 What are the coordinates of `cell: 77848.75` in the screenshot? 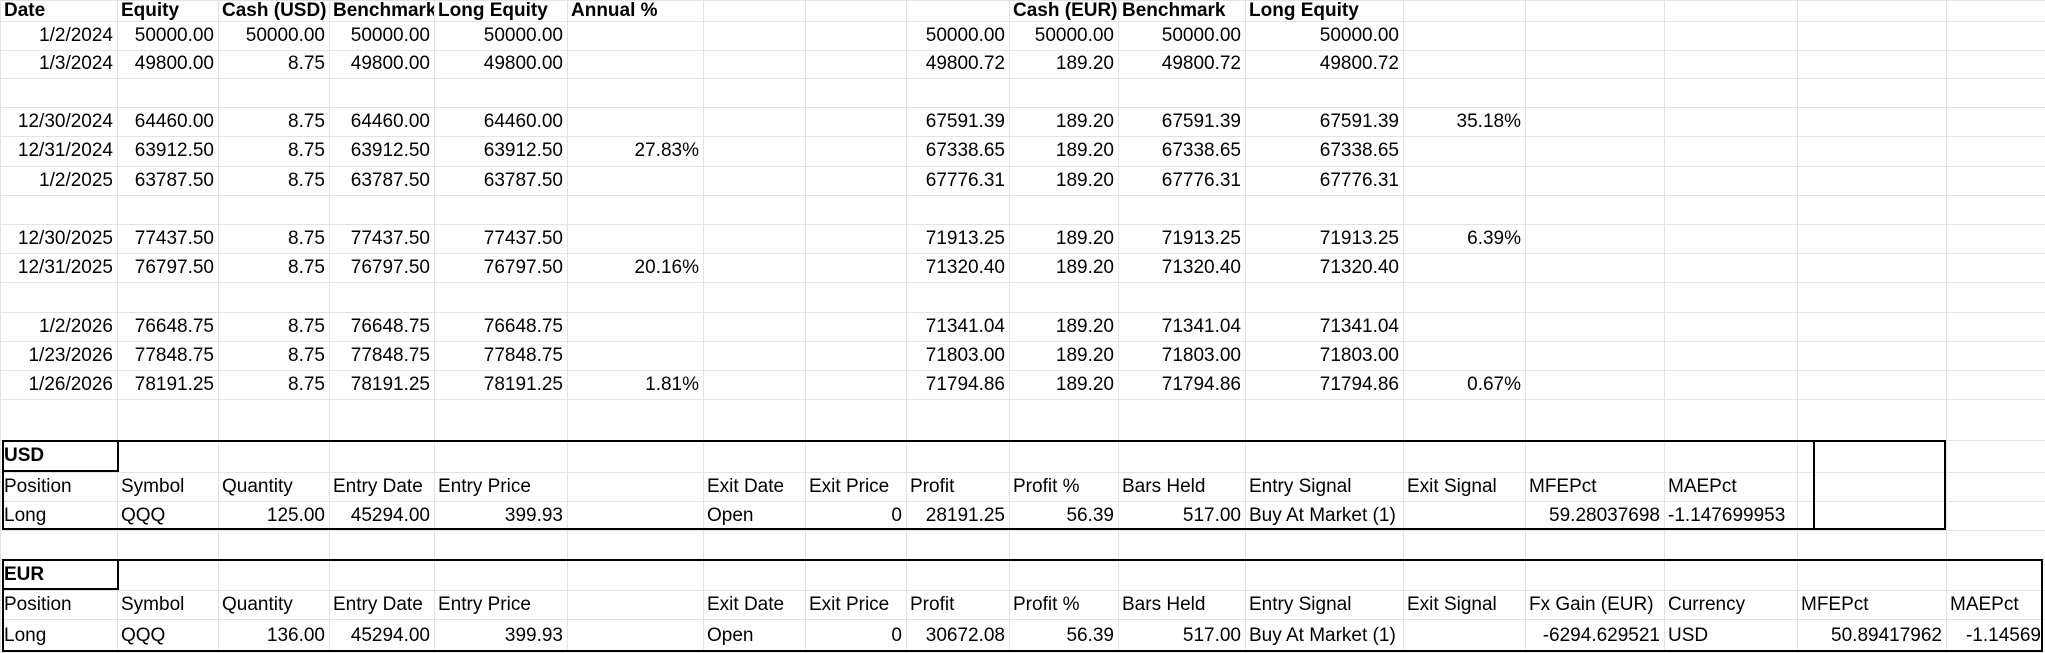 It's located at (174, 355).